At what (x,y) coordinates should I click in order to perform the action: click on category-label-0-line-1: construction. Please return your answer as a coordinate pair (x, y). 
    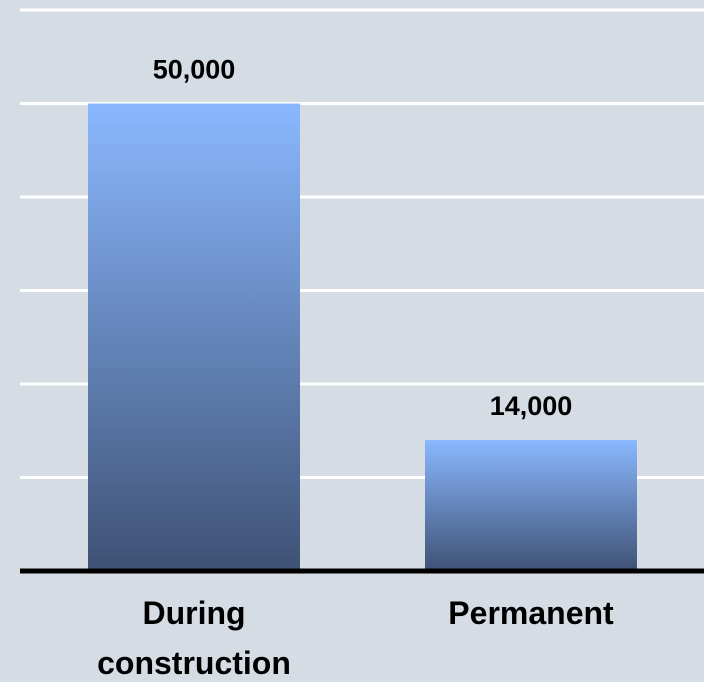
    Looking at the image, I should click on (194, 663).